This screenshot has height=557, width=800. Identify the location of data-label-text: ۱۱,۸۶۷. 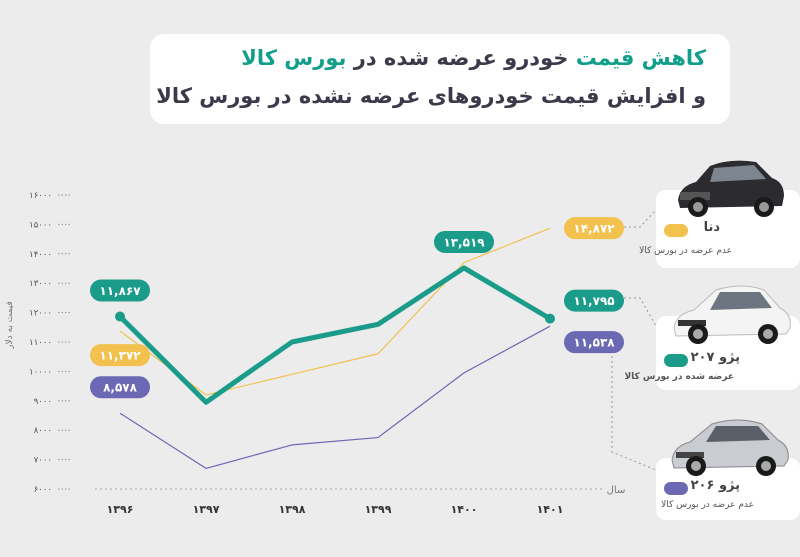
(120, 291).